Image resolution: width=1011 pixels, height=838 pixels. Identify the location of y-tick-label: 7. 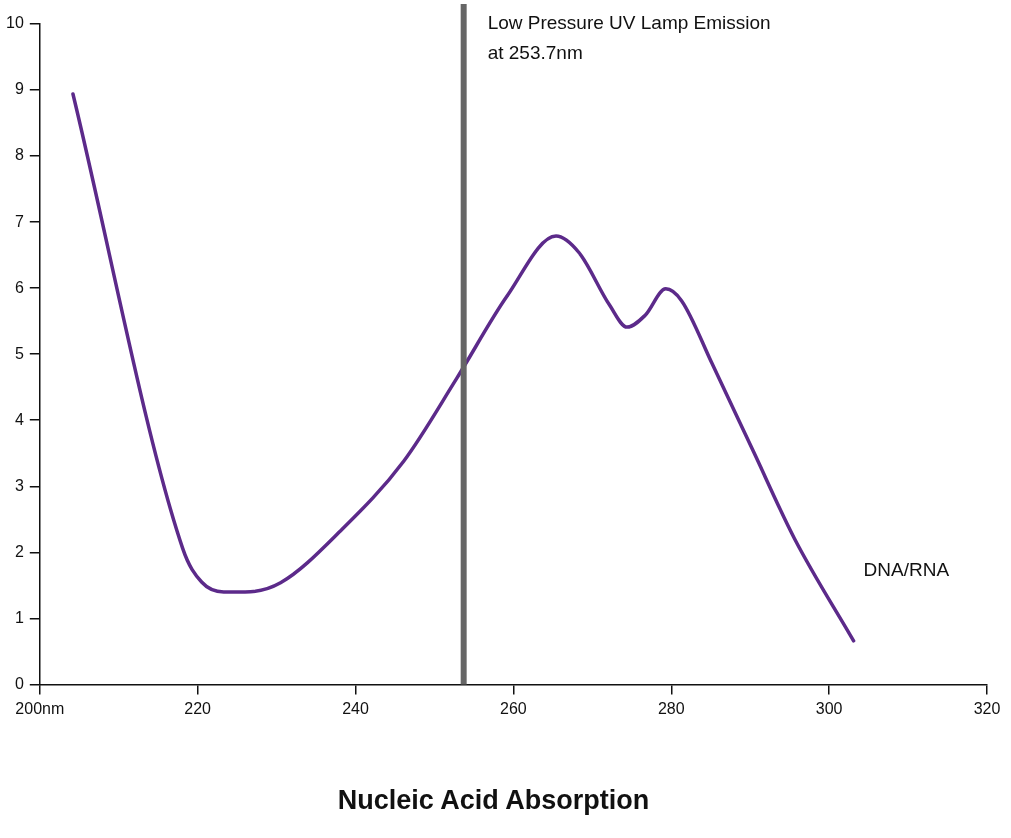
(19, 221).